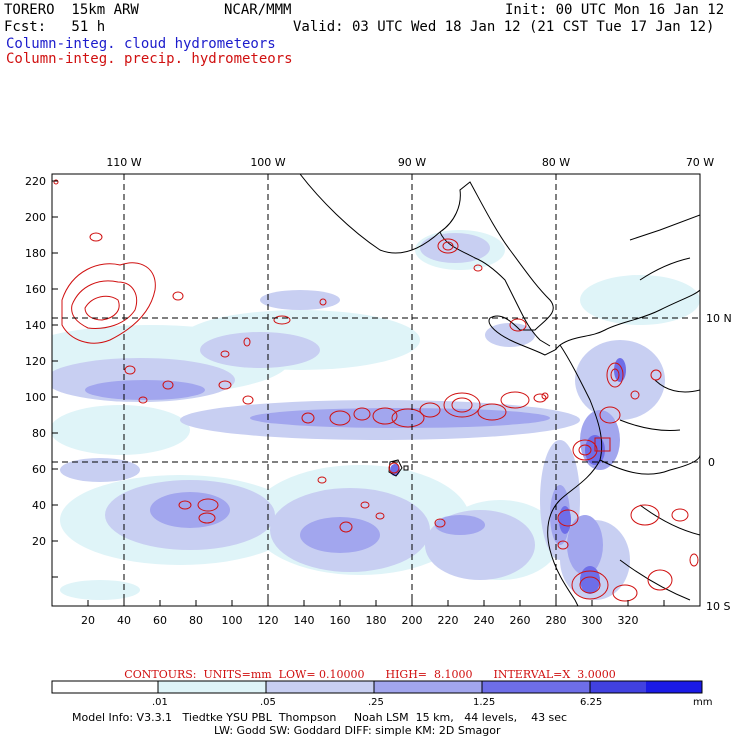 The height and width of the screenshot is (740, 740). Describe the element at coordinates (719, 318) in the screenshot. I see `lat-label: 10 N` at that location.